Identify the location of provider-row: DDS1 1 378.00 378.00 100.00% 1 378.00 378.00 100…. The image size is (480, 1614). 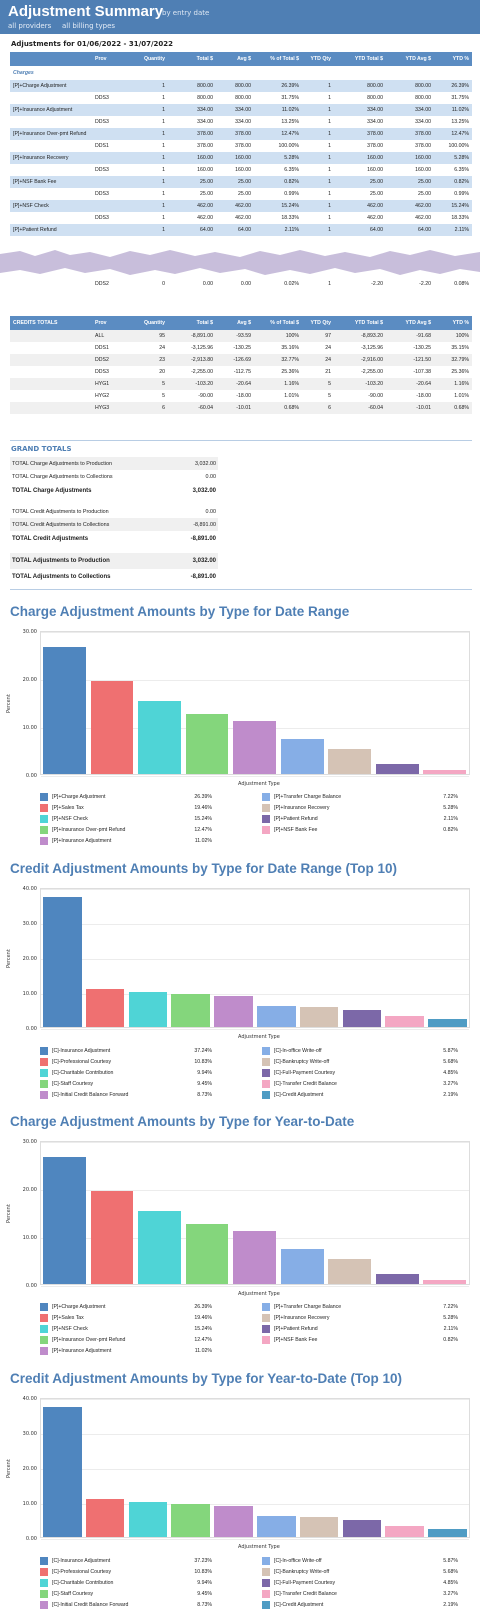
(241, 146).